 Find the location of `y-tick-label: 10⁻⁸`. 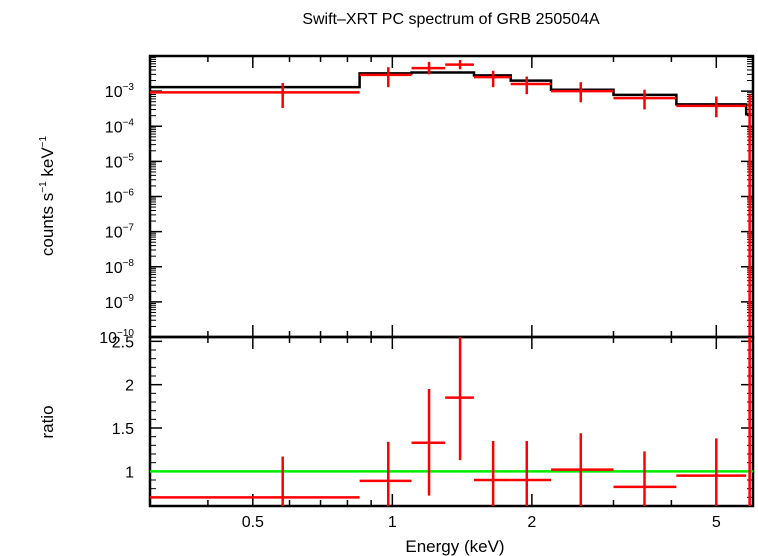

y-tick-label: 10⁻⁸ is located at coordinates (120, 267).